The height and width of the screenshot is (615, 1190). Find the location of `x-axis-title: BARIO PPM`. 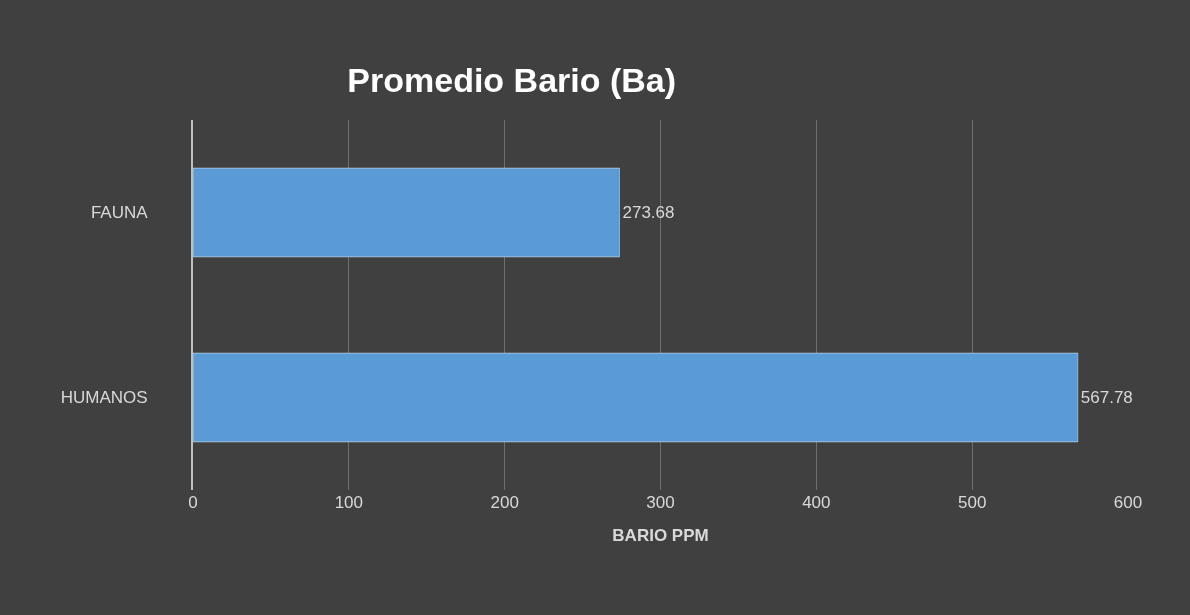

x-axis-title: BARIO PPM is located at coordinates (660, 536).